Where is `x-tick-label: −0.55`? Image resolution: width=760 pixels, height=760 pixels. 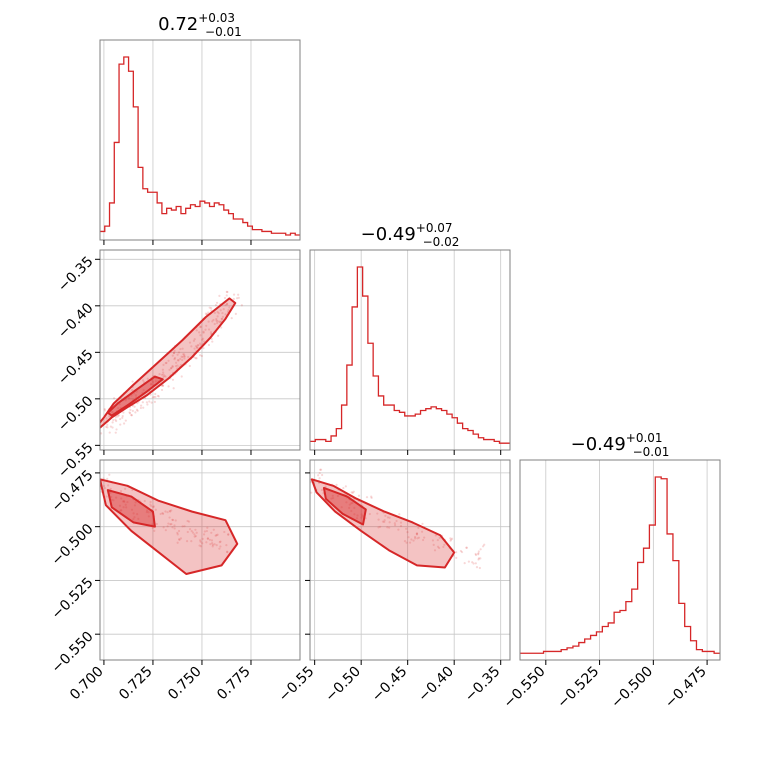
x-tick-label: −0.55 is located at coordinates (297, 685).